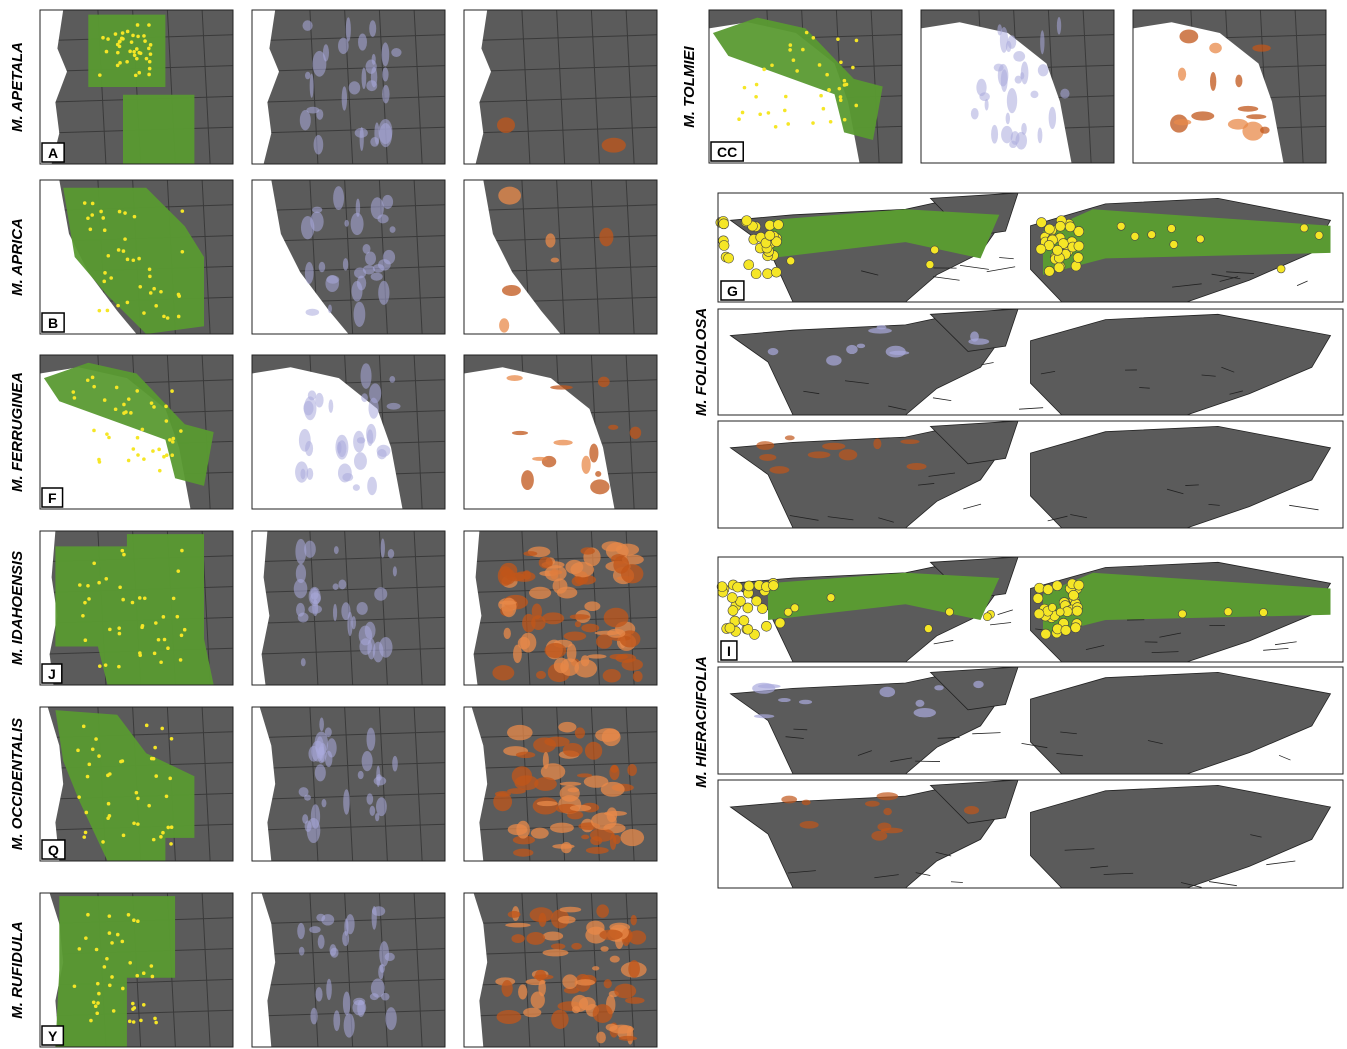 The image size is (1347, 1049). What do you see at coordinates (53, 1035) in the screenshot?
I see `panel-letter-box` at bounding box center [53, 1035].